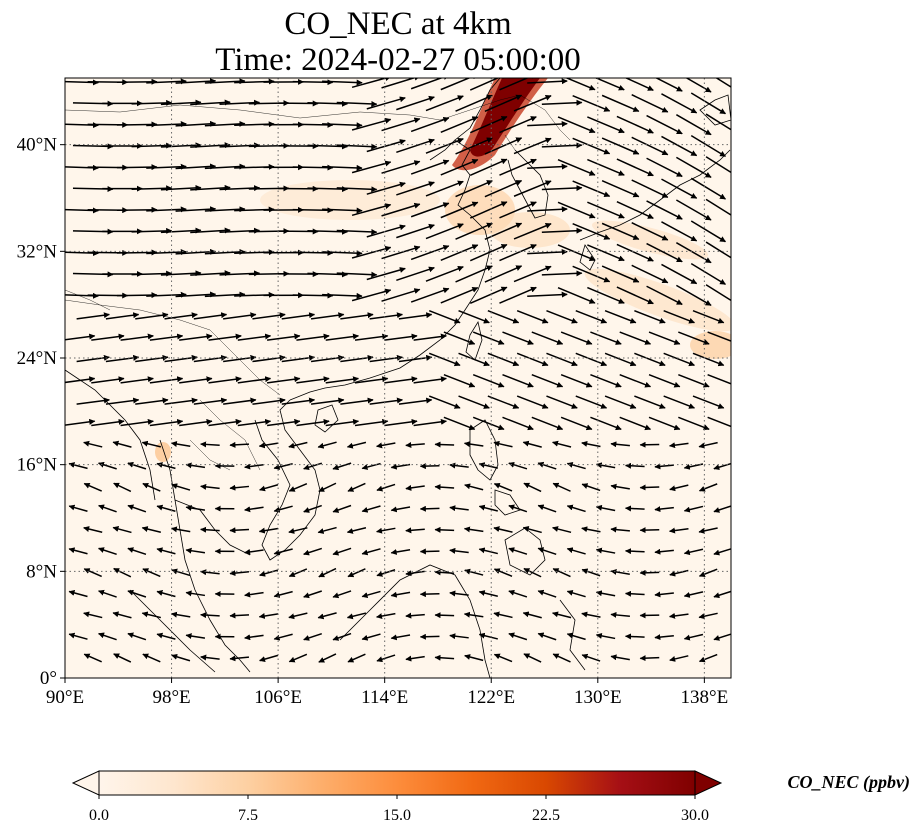 The image size is (920, 836). I want to click on coastline-bohai, so click(477, 109).